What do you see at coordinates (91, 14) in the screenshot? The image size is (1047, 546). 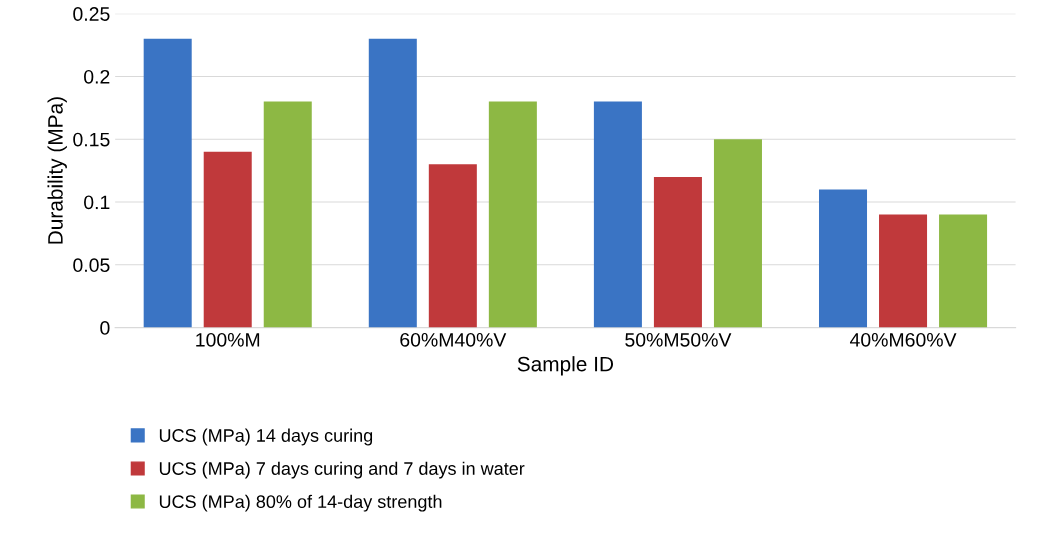 I see `y-tick-label: 0.25` at bounding box center [91, 14].